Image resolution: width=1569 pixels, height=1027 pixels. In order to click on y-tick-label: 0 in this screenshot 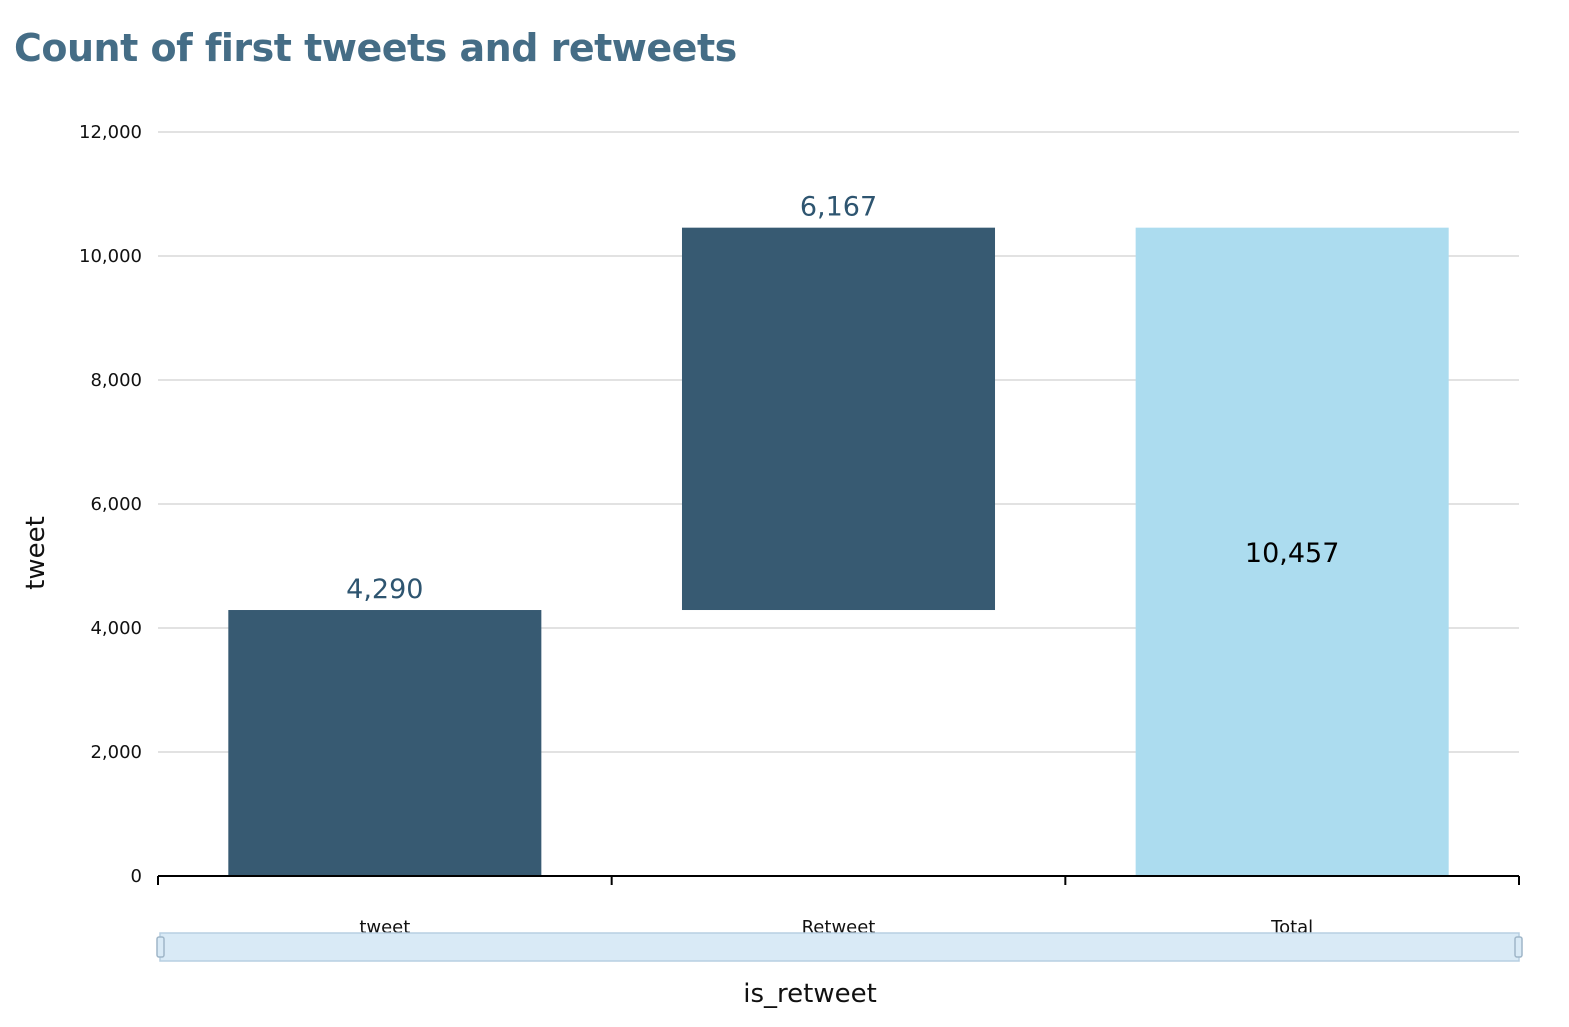, I will do `click(136, 876)`.